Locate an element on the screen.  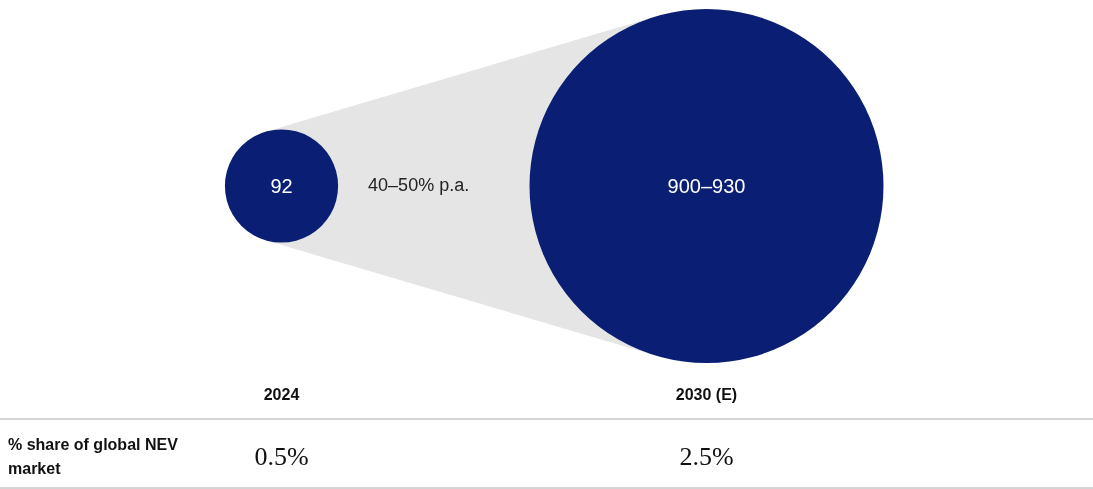
text: 40–50% p.a. is located at coordinates (419, 185).